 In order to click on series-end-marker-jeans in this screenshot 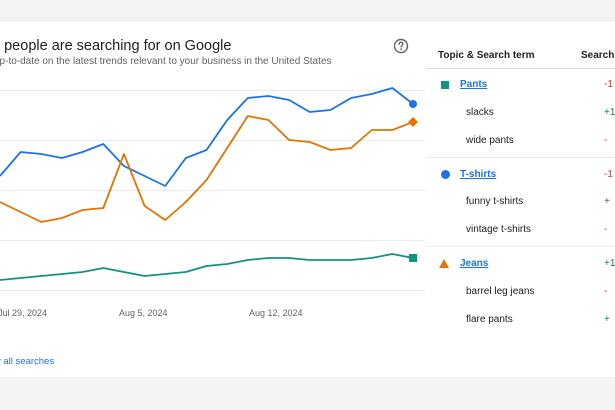, I will do `click(413, 122)`.